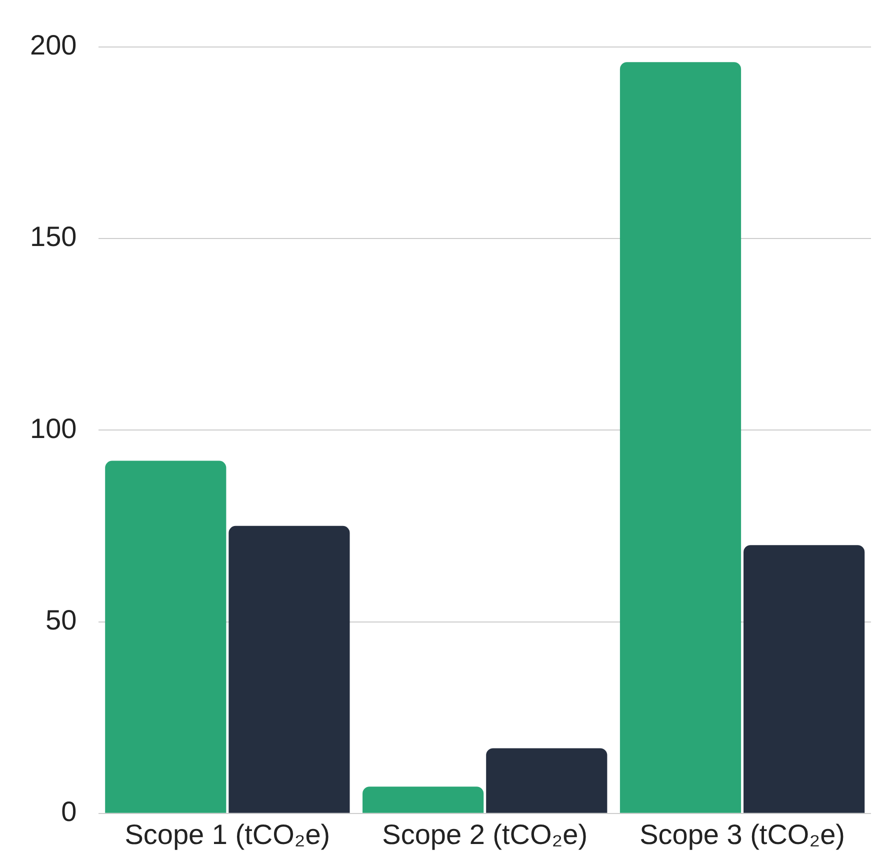 The width and height of the screenshot is (881, 867). Describe the element at coordinates (53, 236) in the screenshot. I see `y-tick-label: 150` at that location.